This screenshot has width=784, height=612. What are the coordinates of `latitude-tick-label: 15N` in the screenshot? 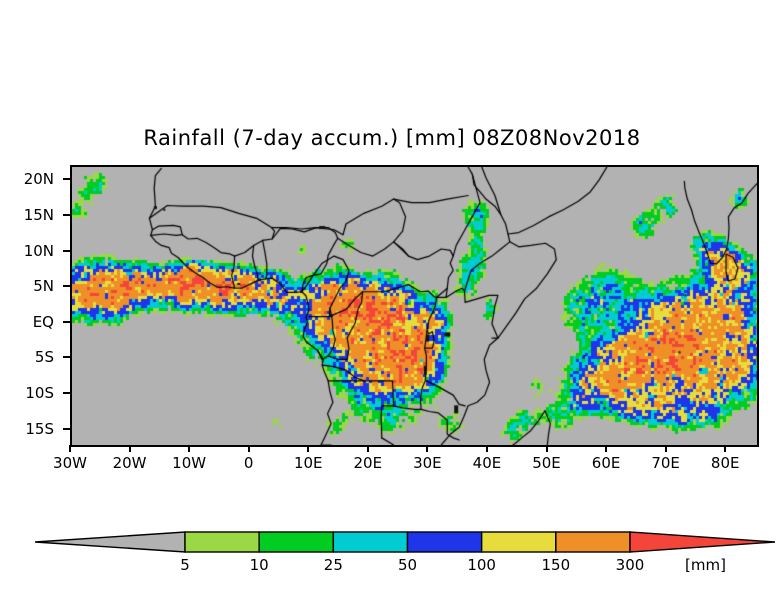 It's located at (38, 214).